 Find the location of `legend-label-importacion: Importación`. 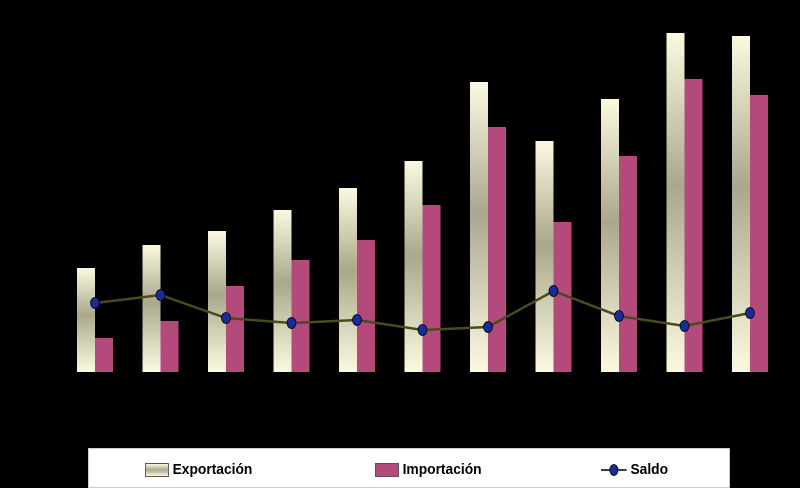

legend-label-importacion: Importación is located at coordinates (442, 469).